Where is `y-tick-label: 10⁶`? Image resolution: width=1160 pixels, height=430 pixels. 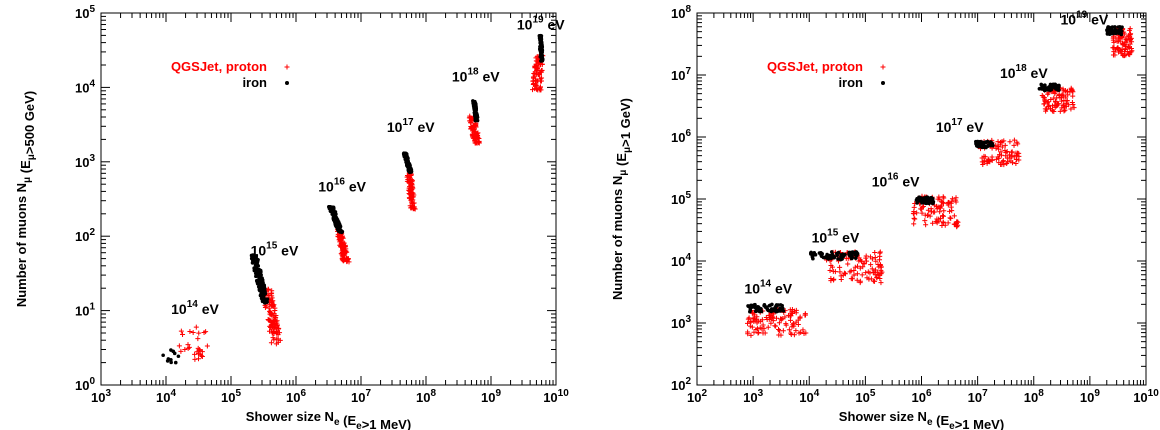 y-tick-label: 10⁶ is located at coordinates (681, 136).